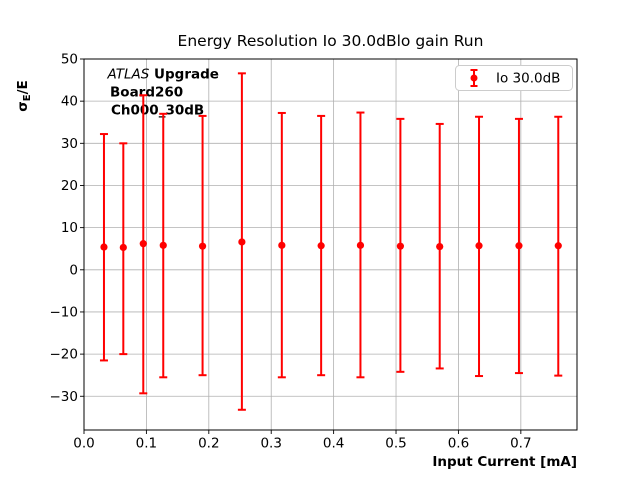 The height and width of the screenshot is (484, 640). I want to click on annotation-experiment-name: ATLAS, so click(128, 75).